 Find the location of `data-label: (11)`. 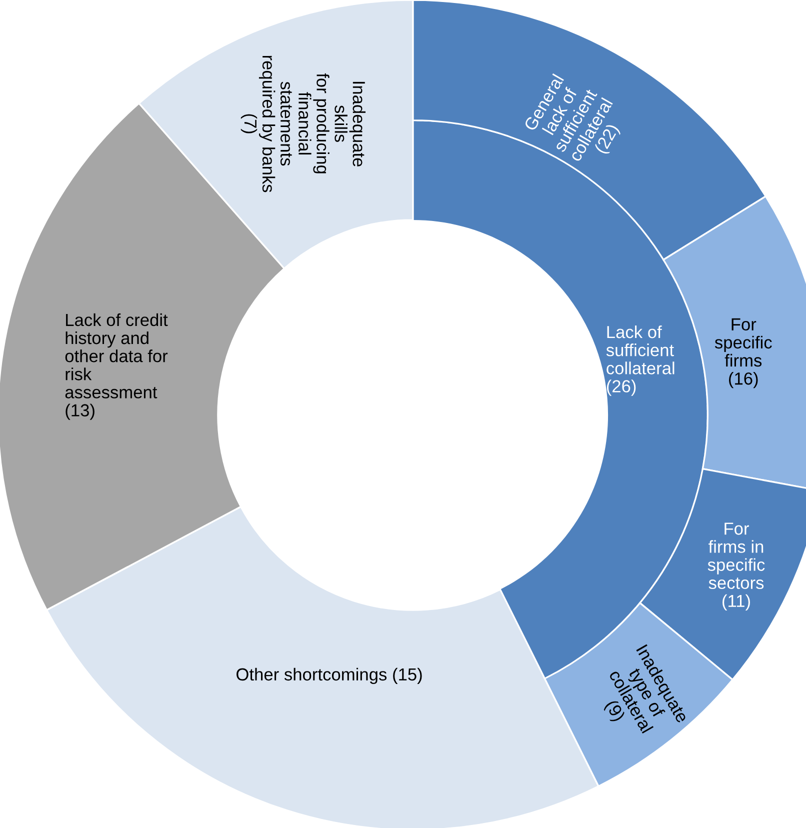

data-label: (11) is located at coordinates (736, 602).